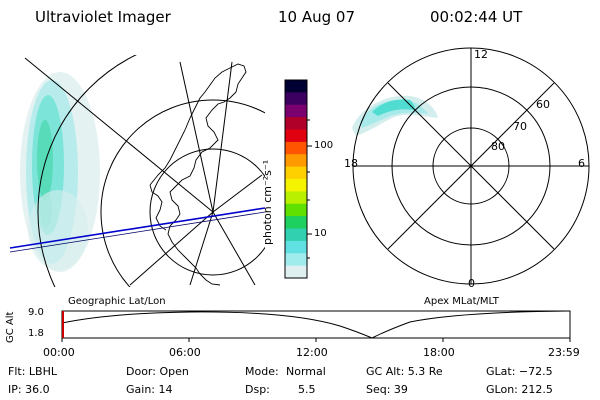  Describe the element at coordinates (157, 371) in the screenshot. I see `status-door: Door: Open` at that location.